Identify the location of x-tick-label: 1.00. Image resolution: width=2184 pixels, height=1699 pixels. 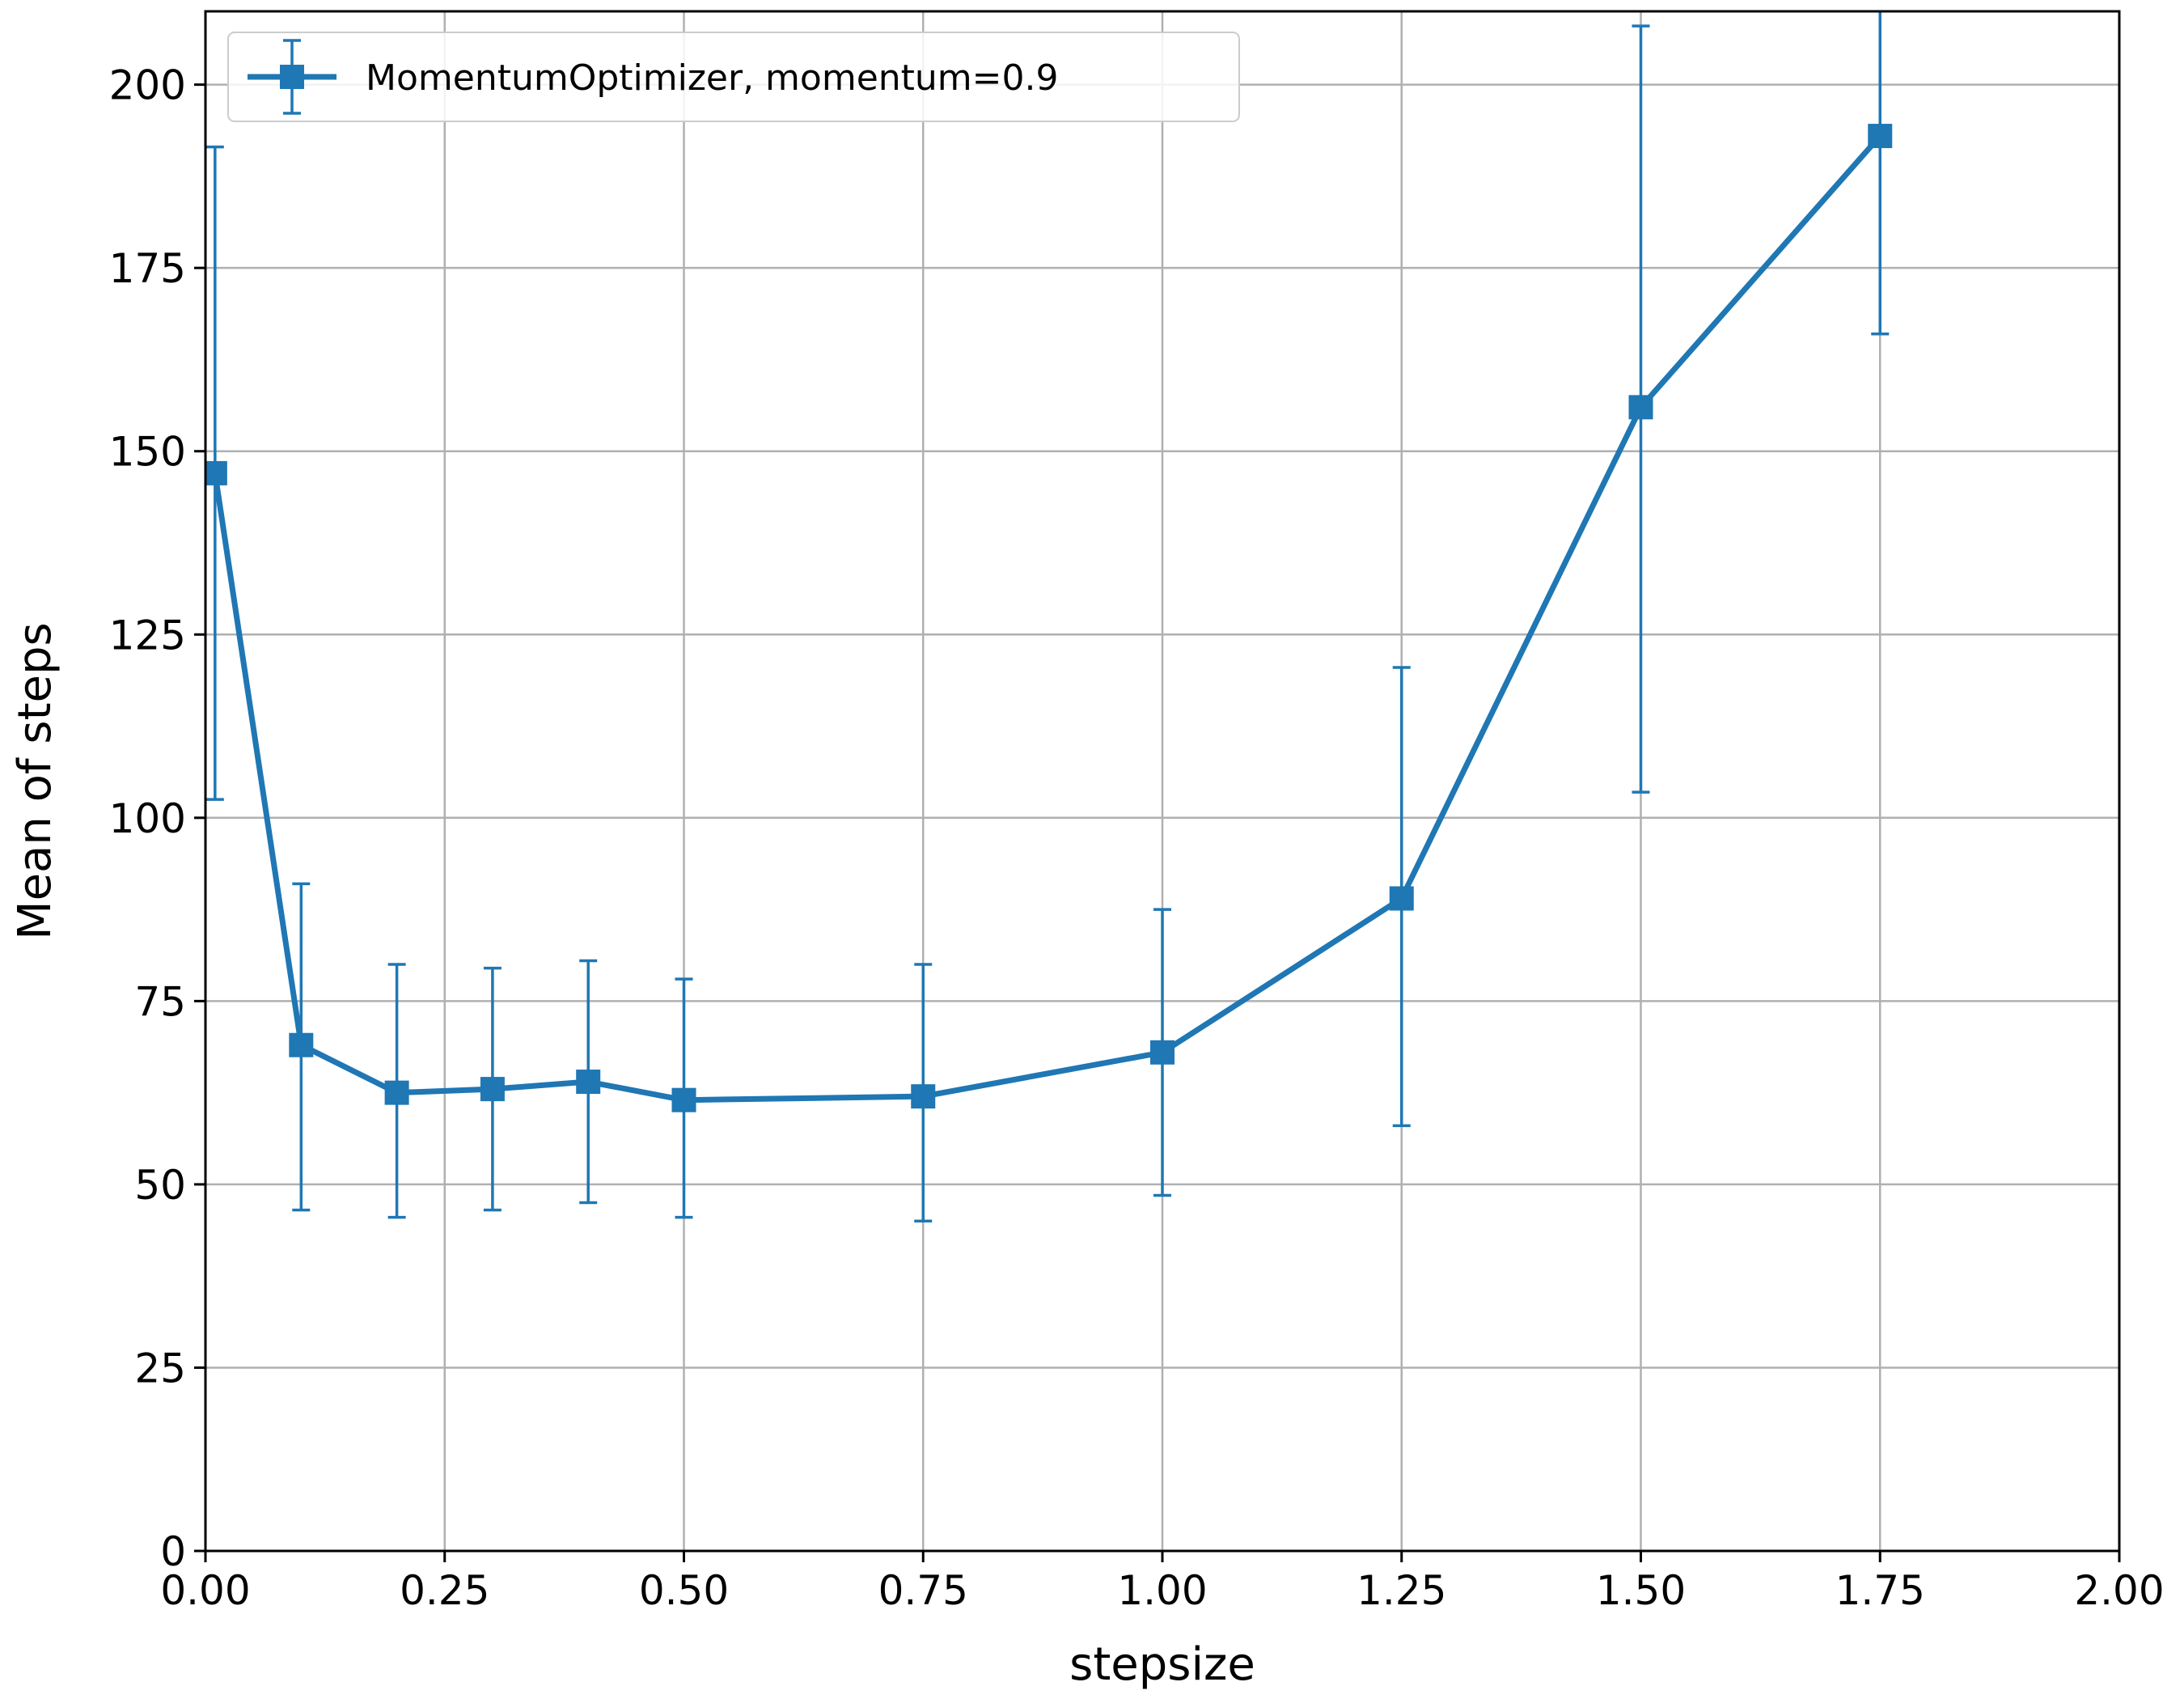
(1162, 1590).